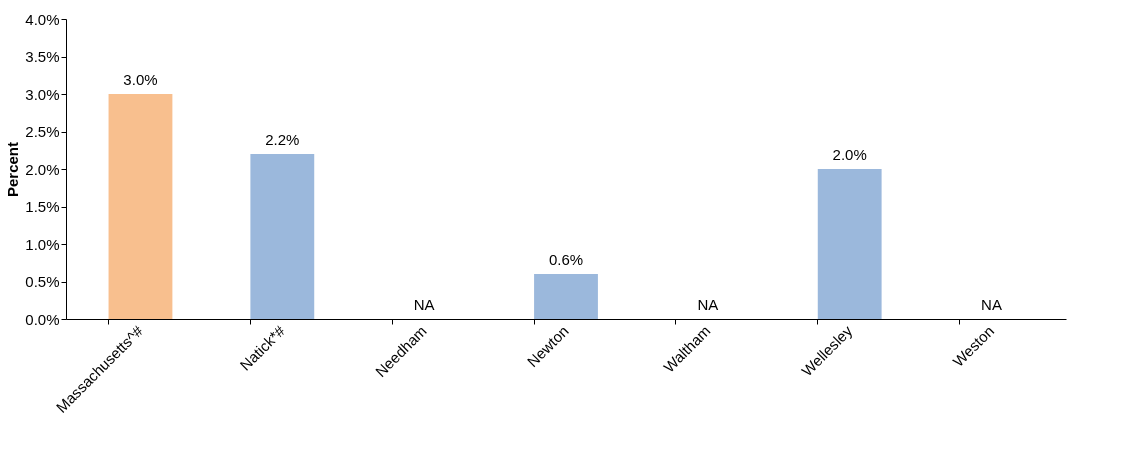  I want to click on y-tick-label: 1.5%, so click(42, 206).